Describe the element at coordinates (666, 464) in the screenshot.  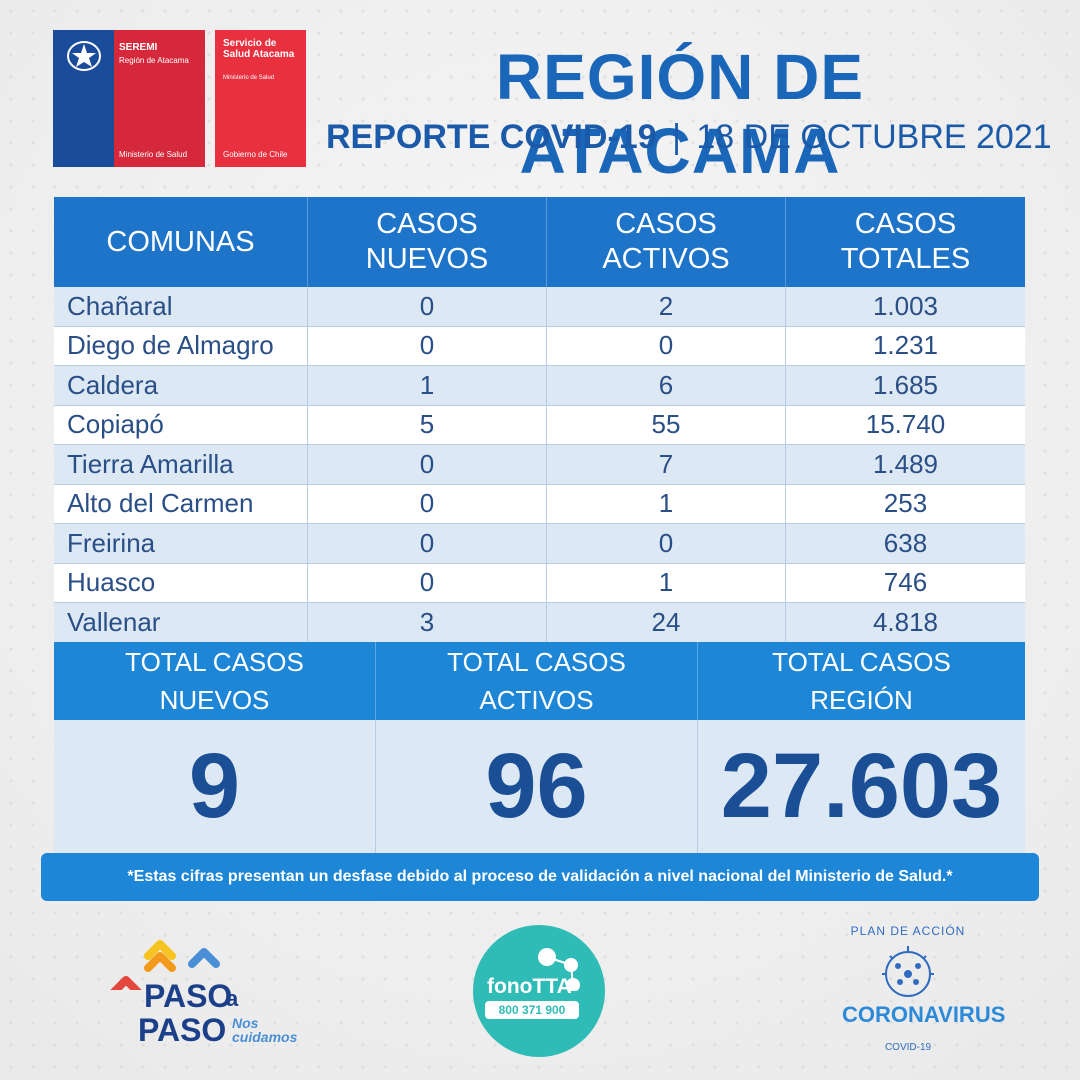
I see `casos-activos-cell: 7` at that location.